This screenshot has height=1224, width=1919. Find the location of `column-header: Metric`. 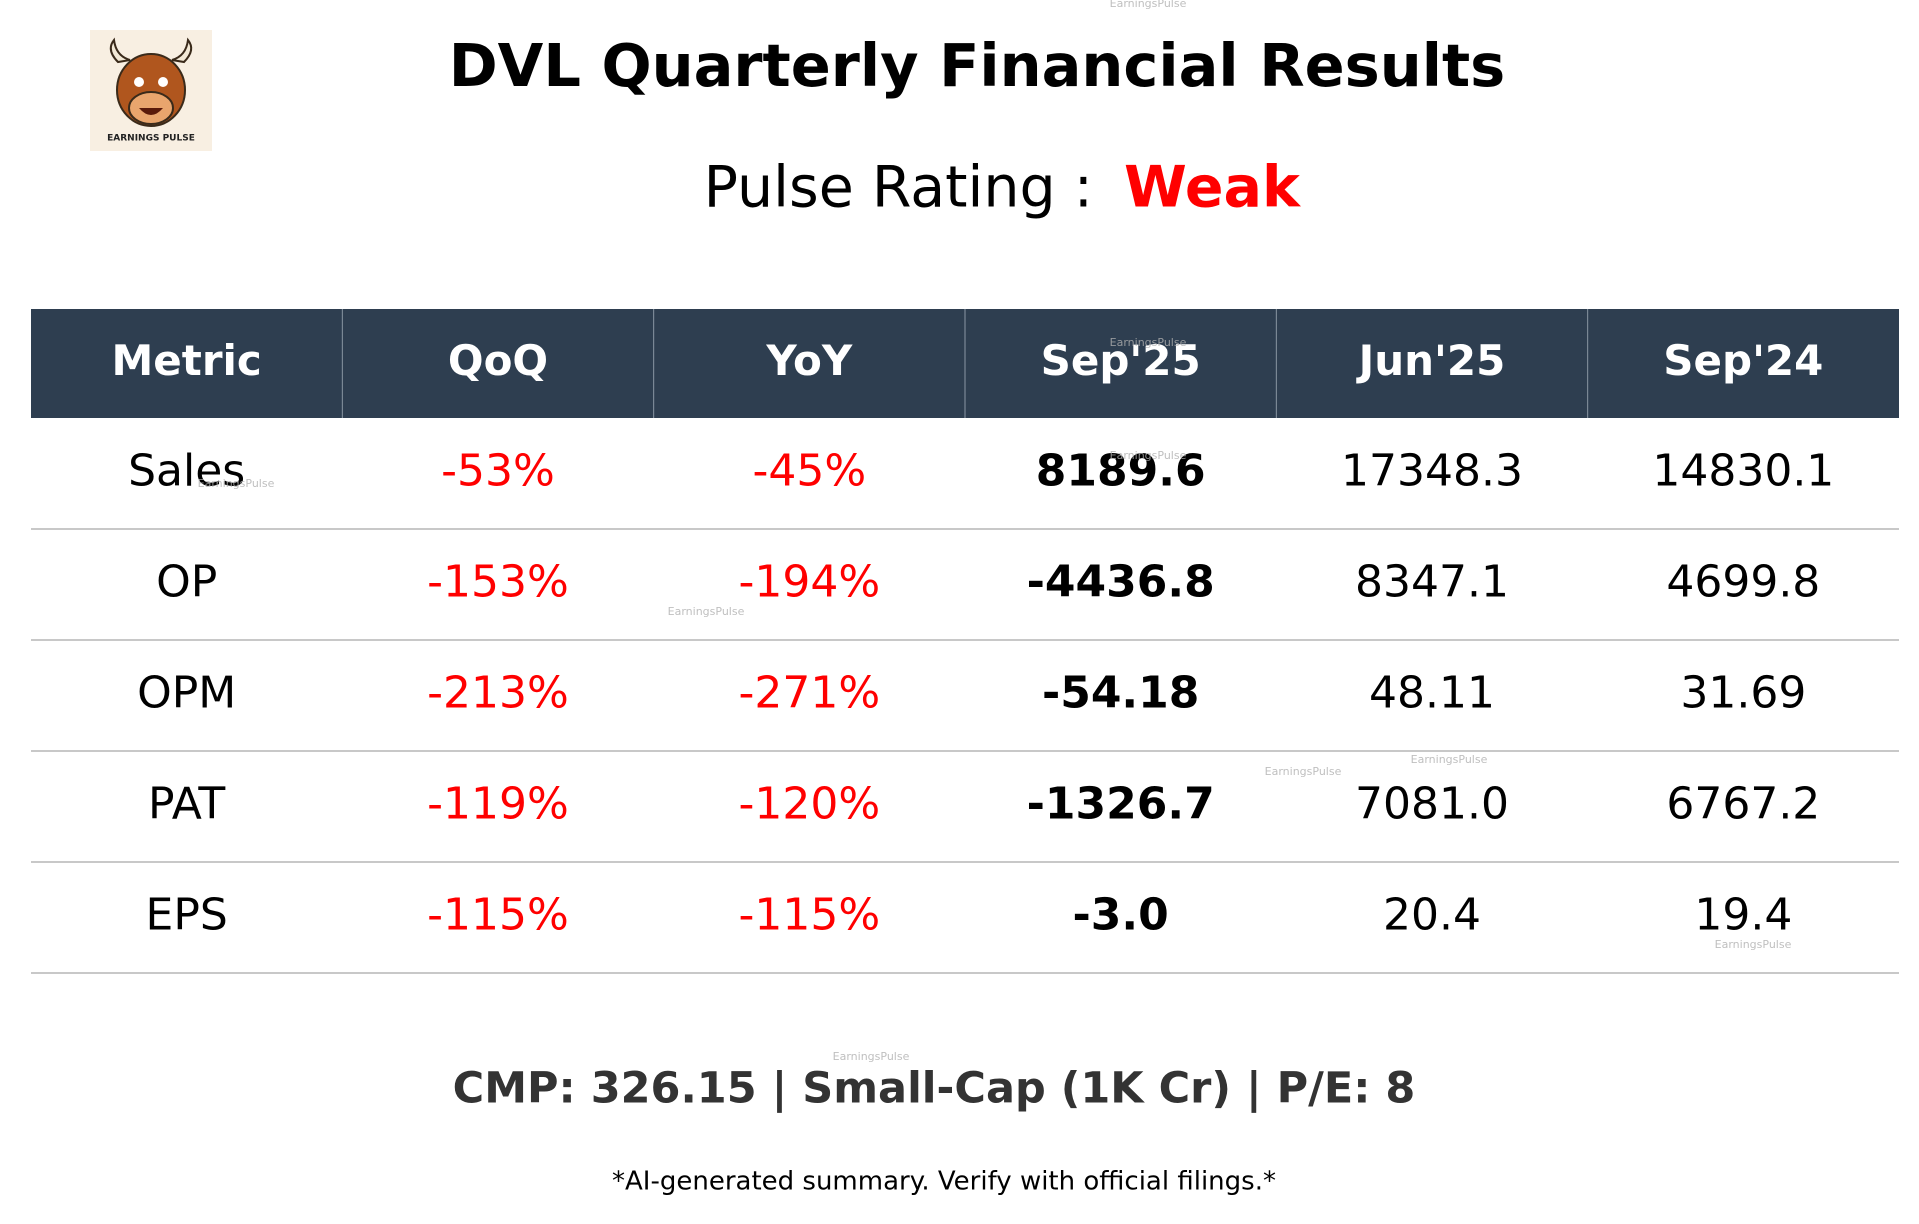

column-header: Metric is located at coordinates (186, 360).